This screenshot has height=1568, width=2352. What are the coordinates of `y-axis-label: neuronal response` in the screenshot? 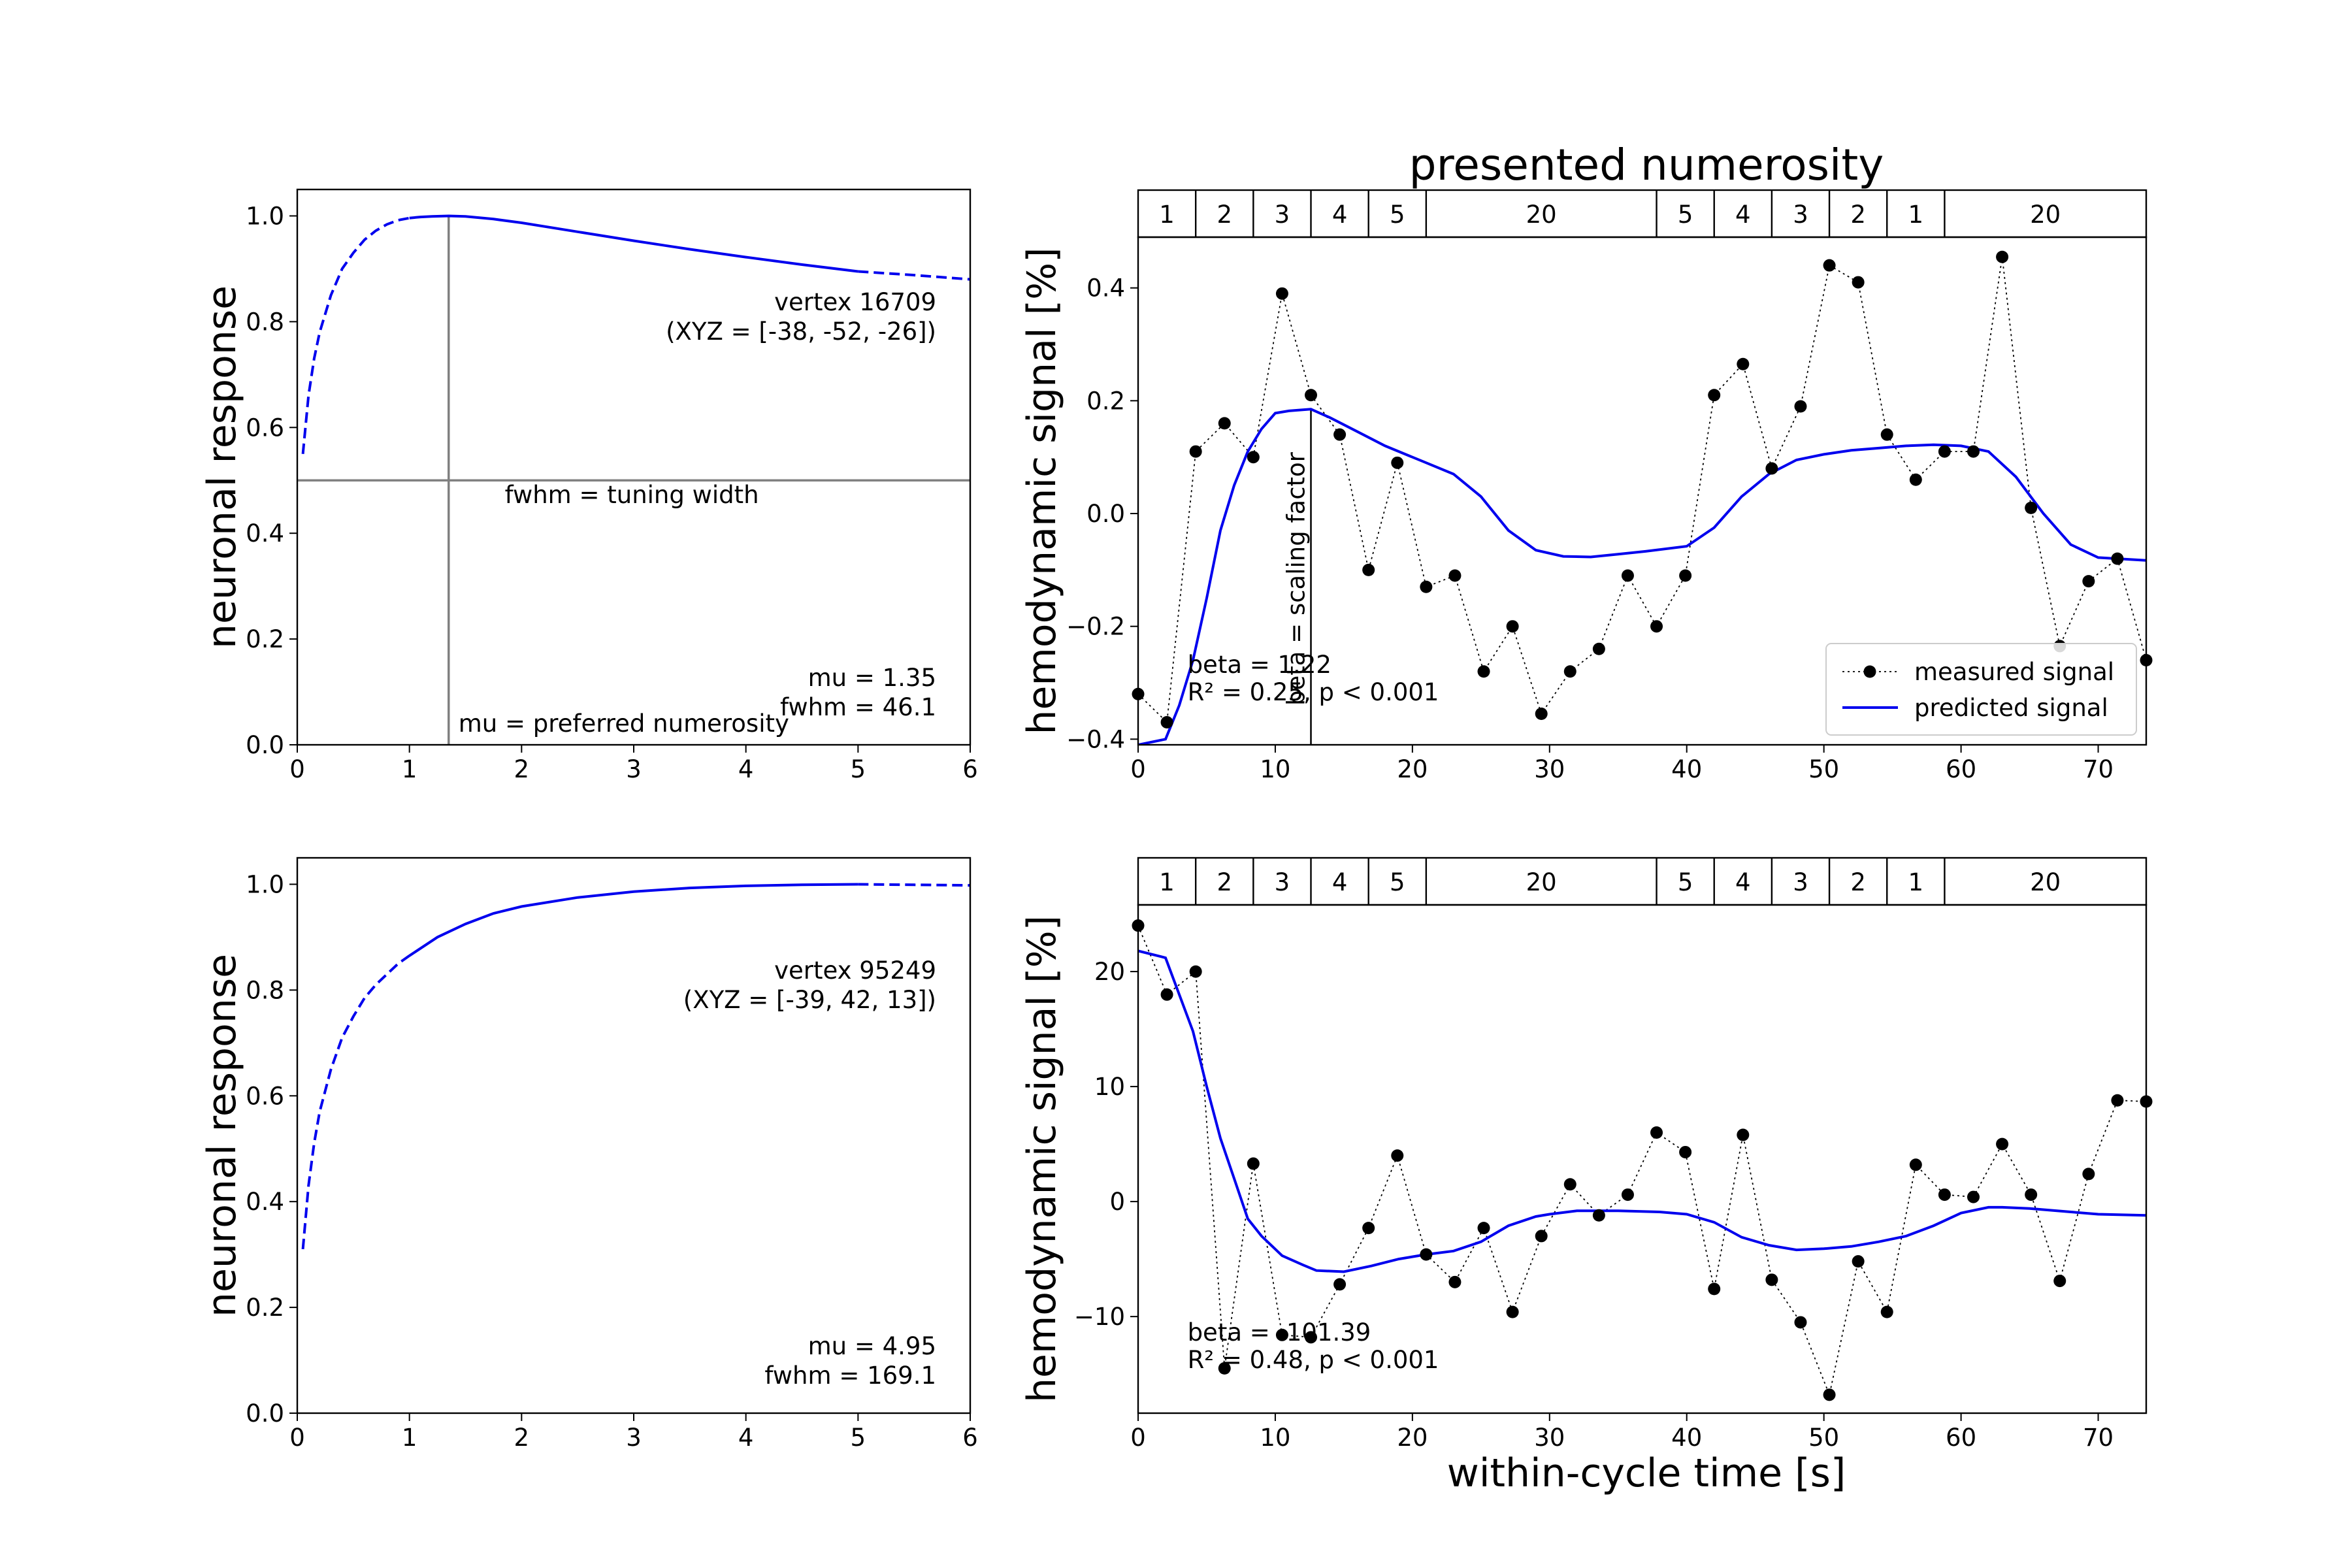 It's located at (222, 1135).